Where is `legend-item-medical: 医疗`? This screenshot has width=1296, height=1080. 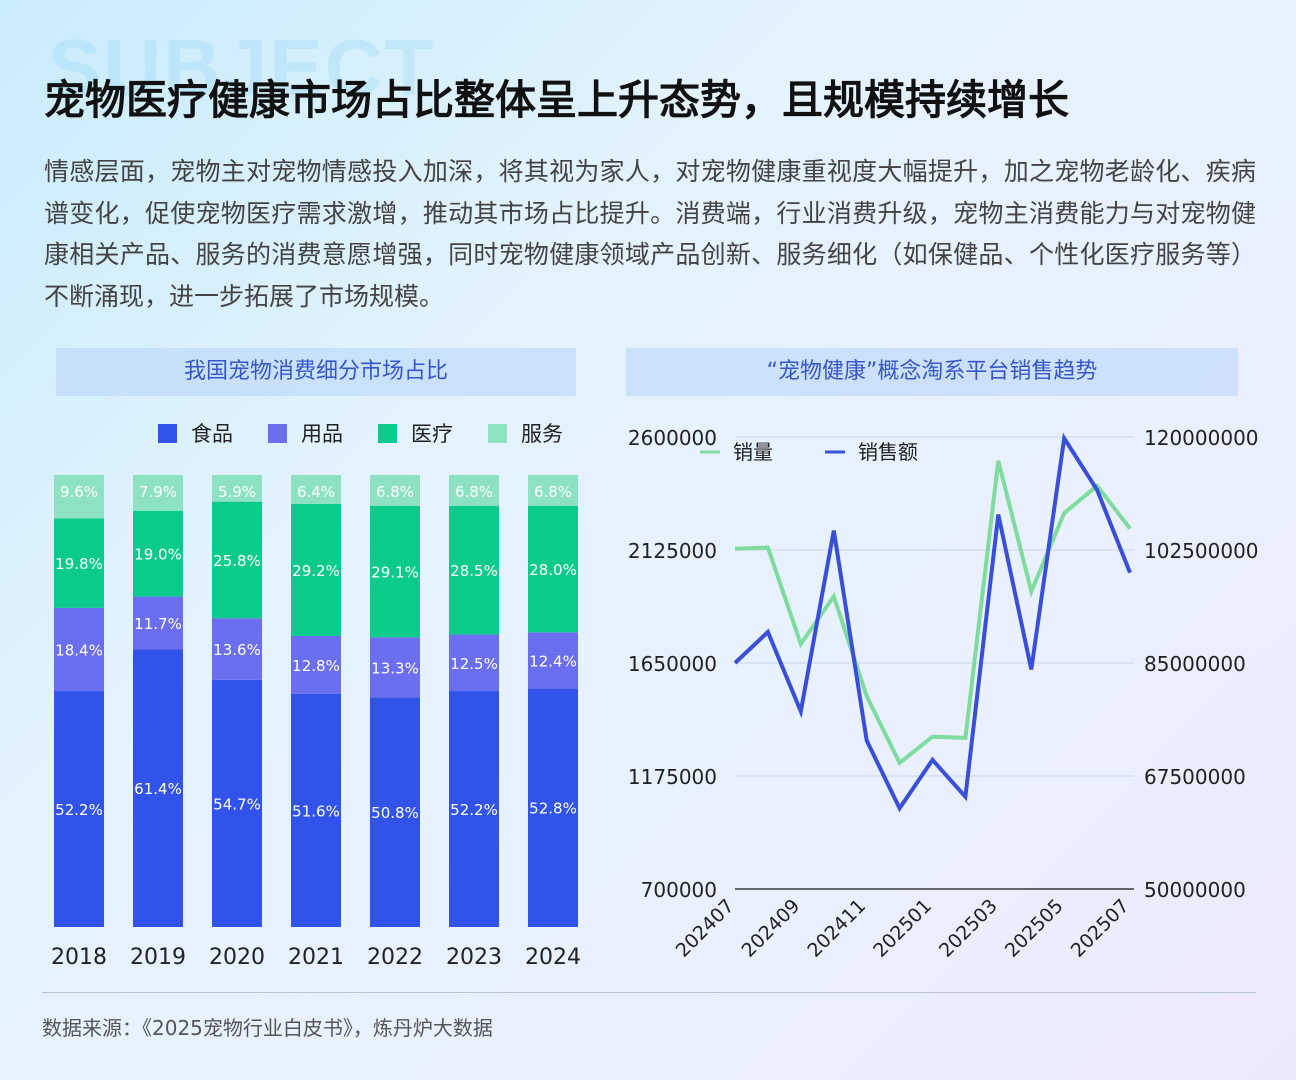
legend-item-medical: 医疗 is located at coordinates (415, 434).